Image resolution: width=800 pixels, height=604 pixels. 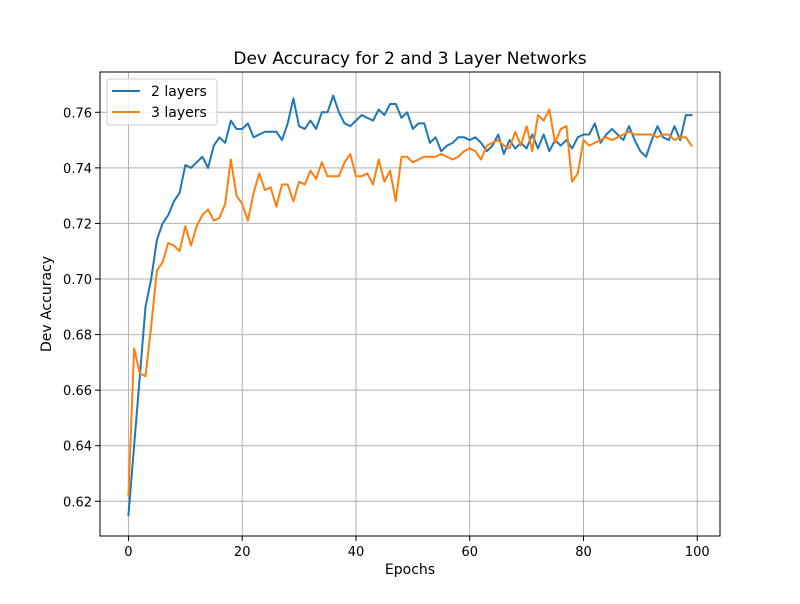 I want to click on legend-label-2-layers: 2 layers, so click(x=179, y=92).